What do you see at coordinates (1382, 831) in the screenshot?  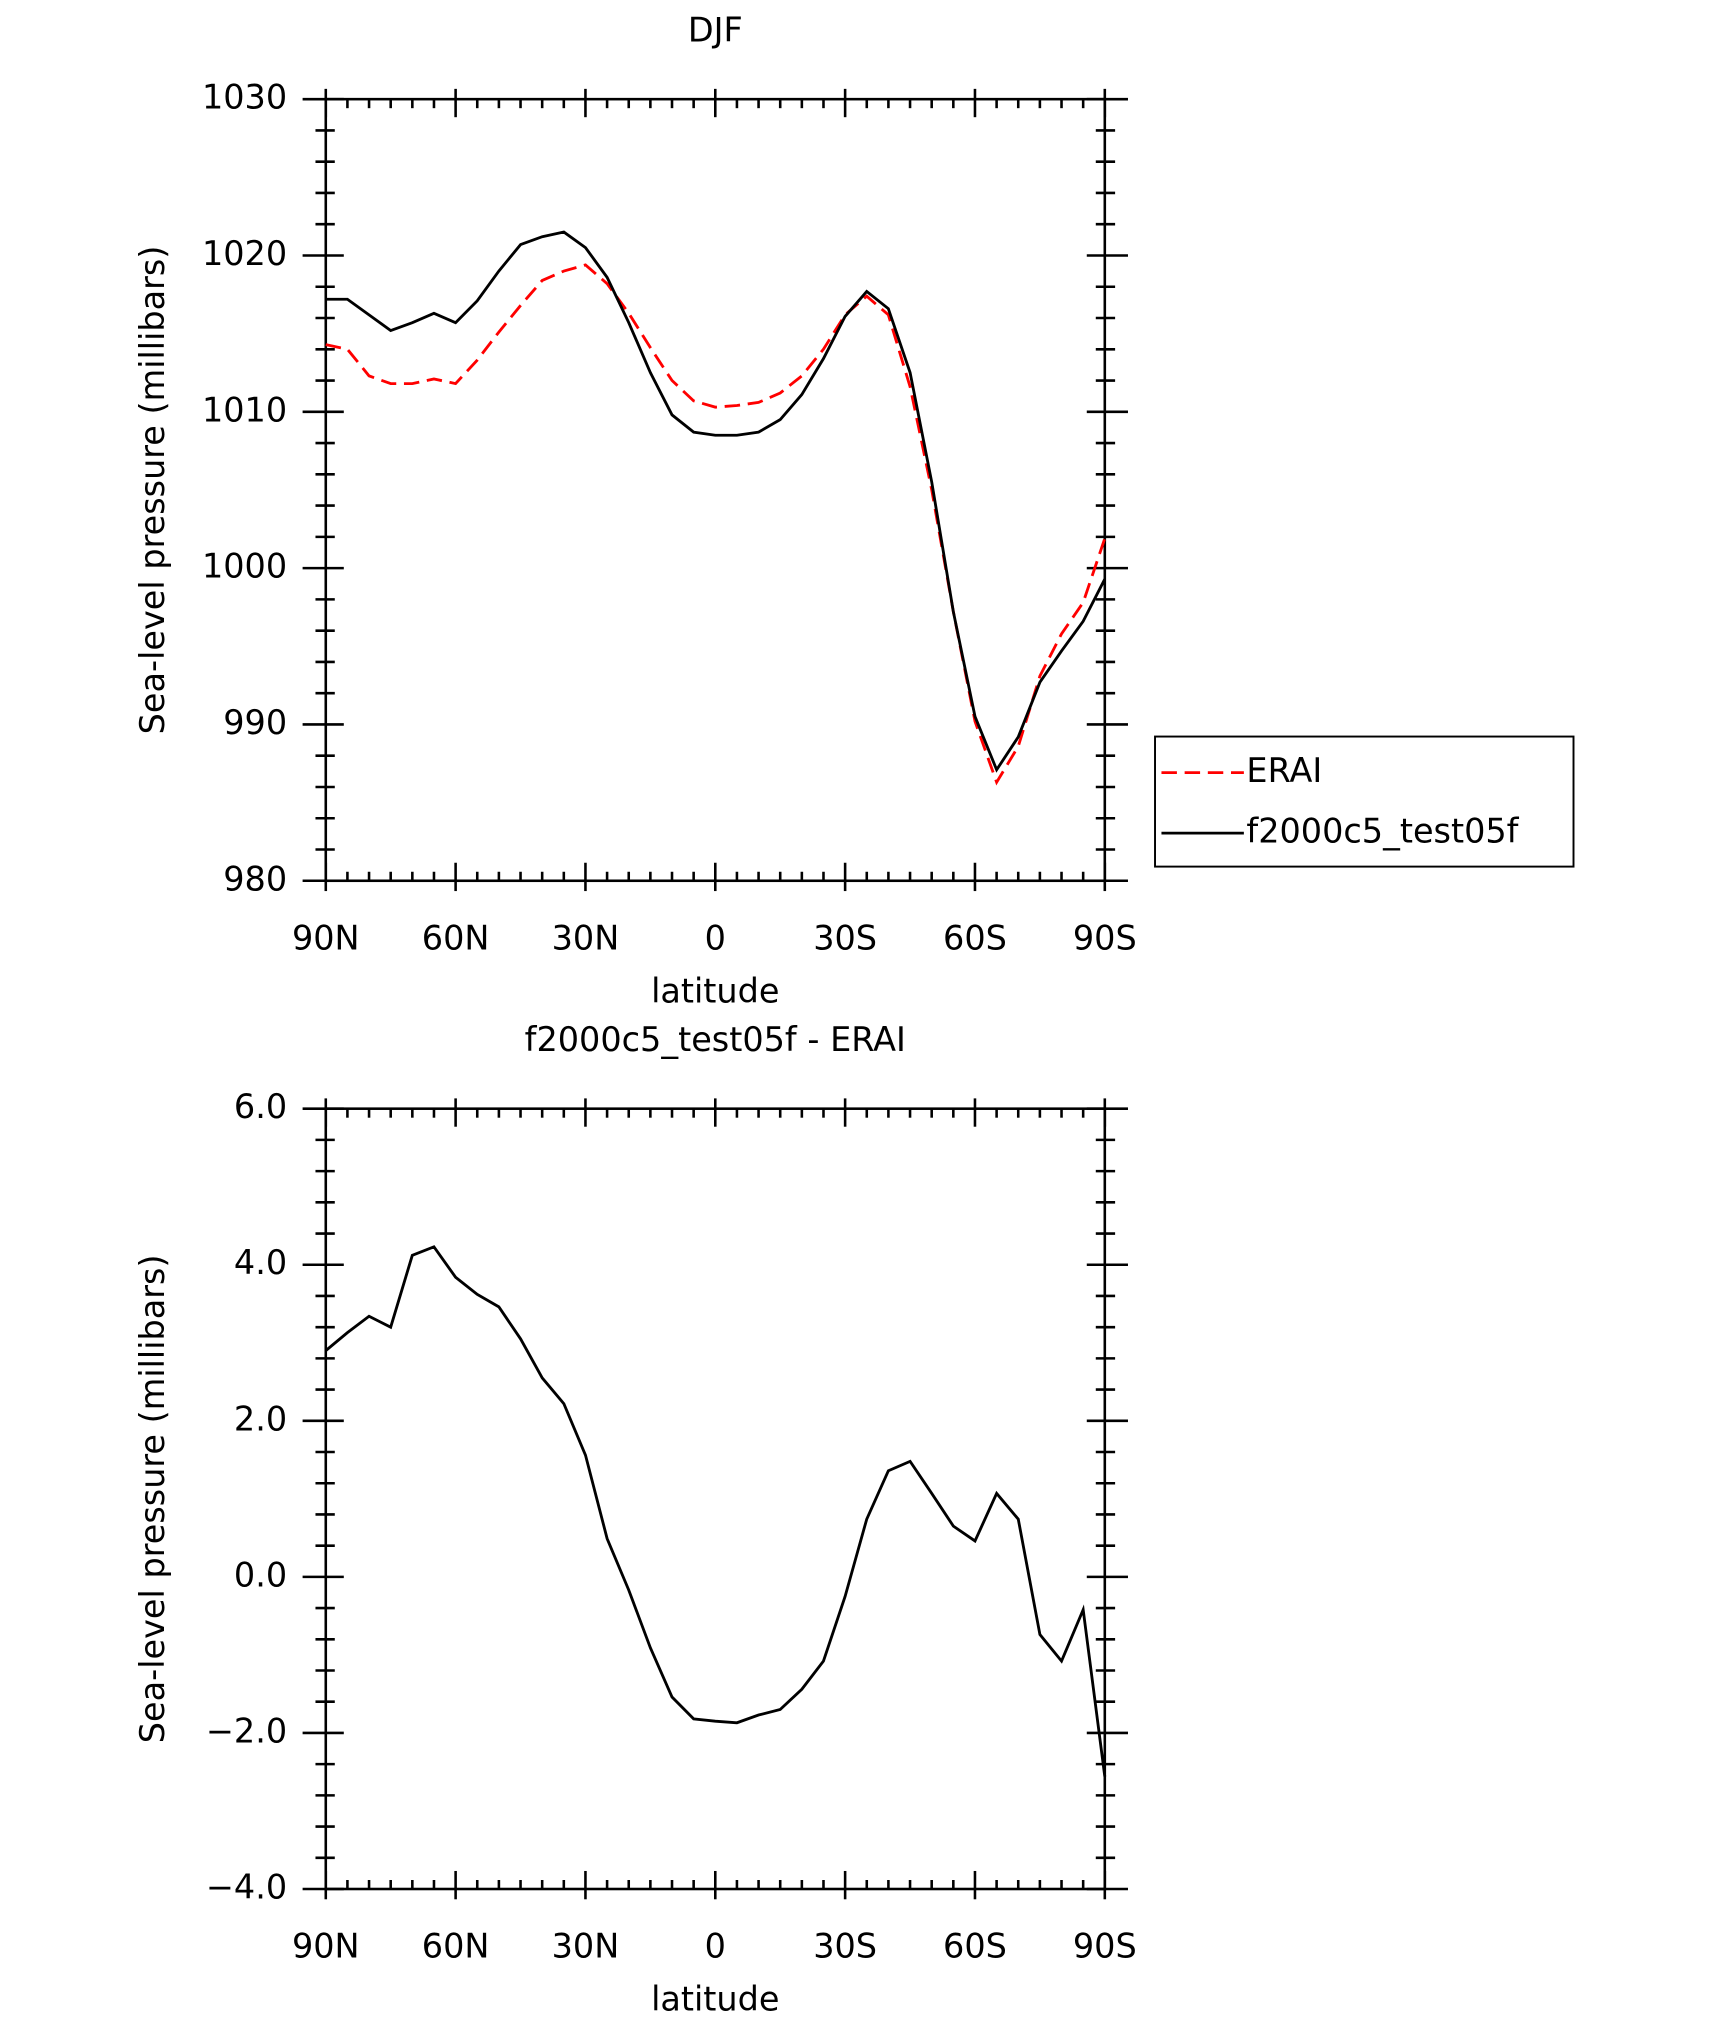 I see `legend-label: f2000c5_test05f` at bounding box center [1382, 831].